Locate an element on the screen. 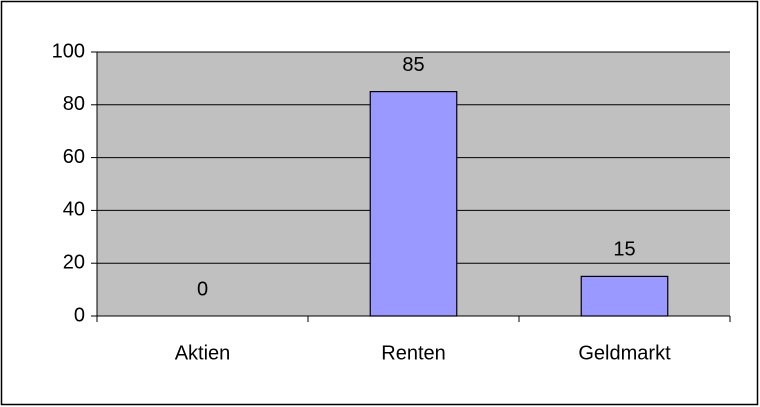 This screenshot has height=407, width=760. y-tick-label: 40 is located at coordinates (74, 210).